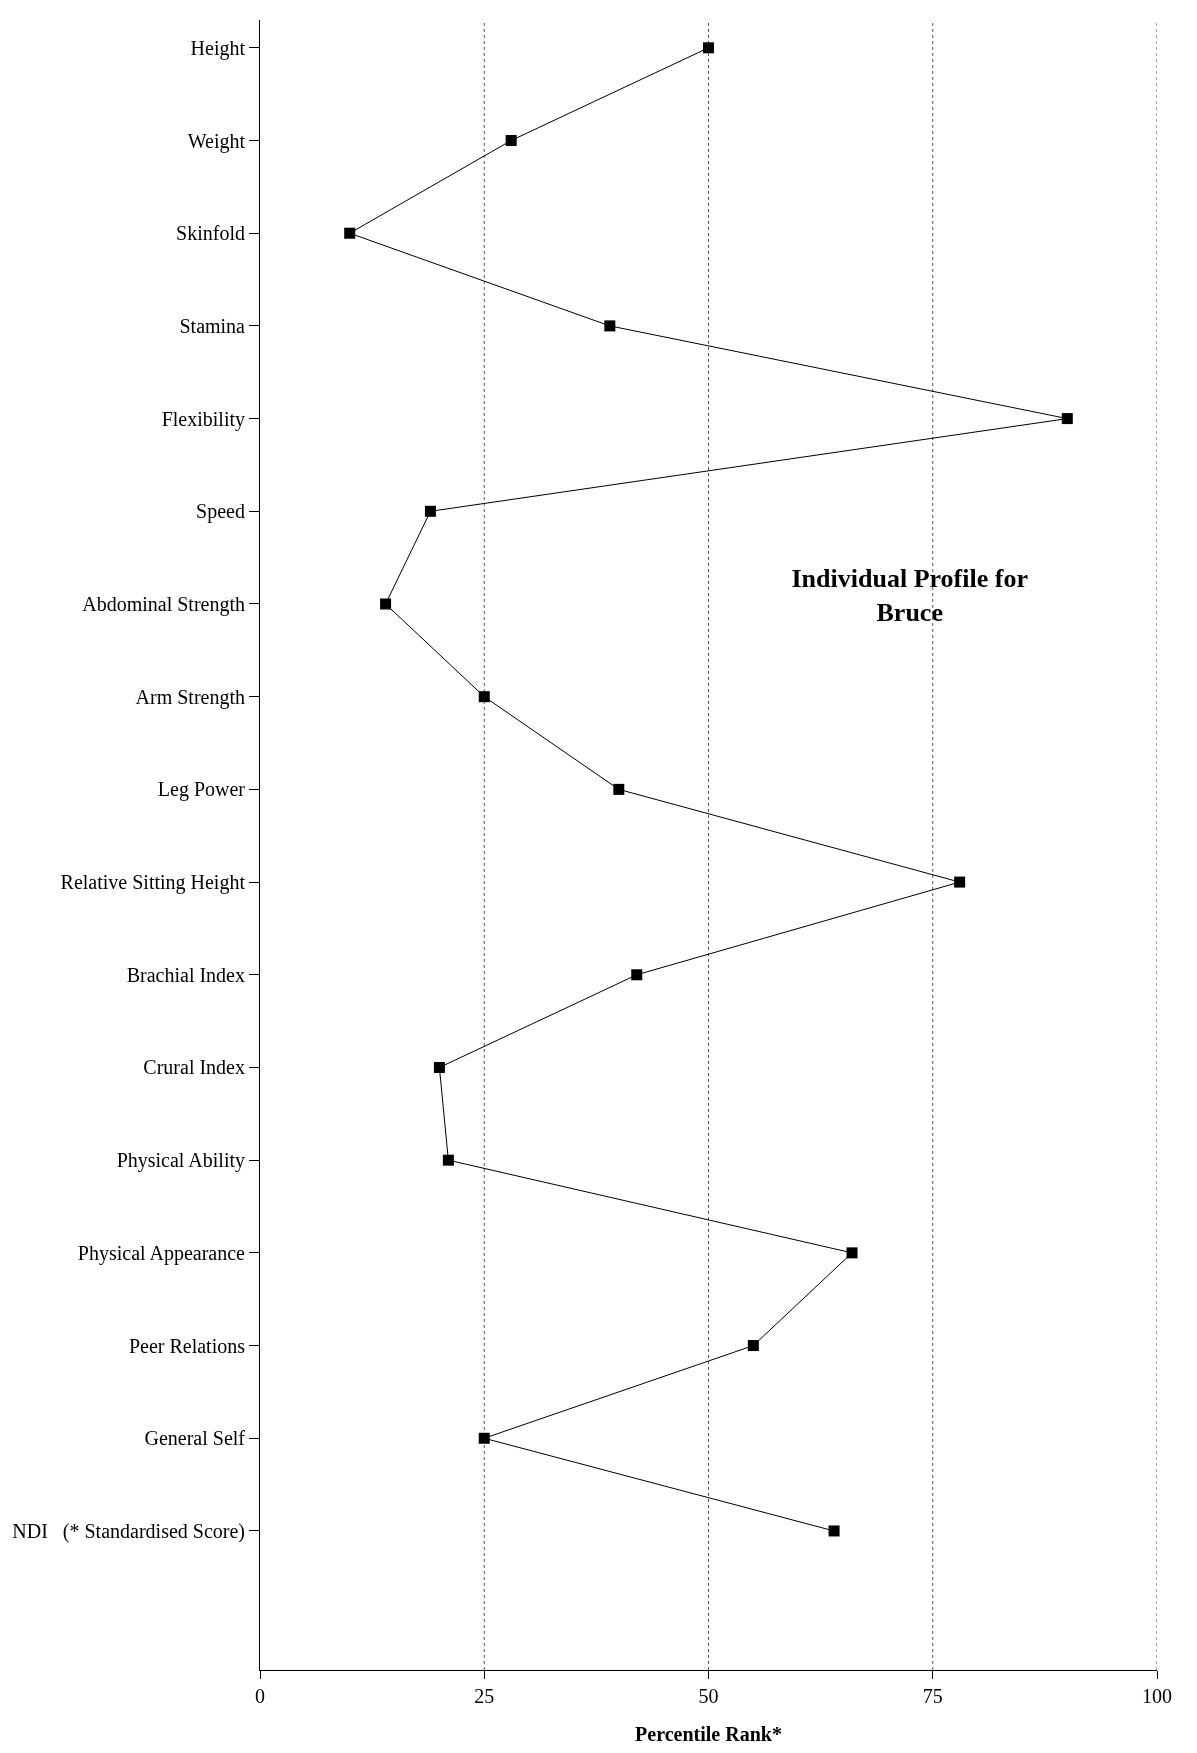 The height and width of the screenshot is (1753, 1197). Describe the element at coordinates (163, 604) in the screenshot. I see `y-tick-label: Abdominal Strength` at that location.